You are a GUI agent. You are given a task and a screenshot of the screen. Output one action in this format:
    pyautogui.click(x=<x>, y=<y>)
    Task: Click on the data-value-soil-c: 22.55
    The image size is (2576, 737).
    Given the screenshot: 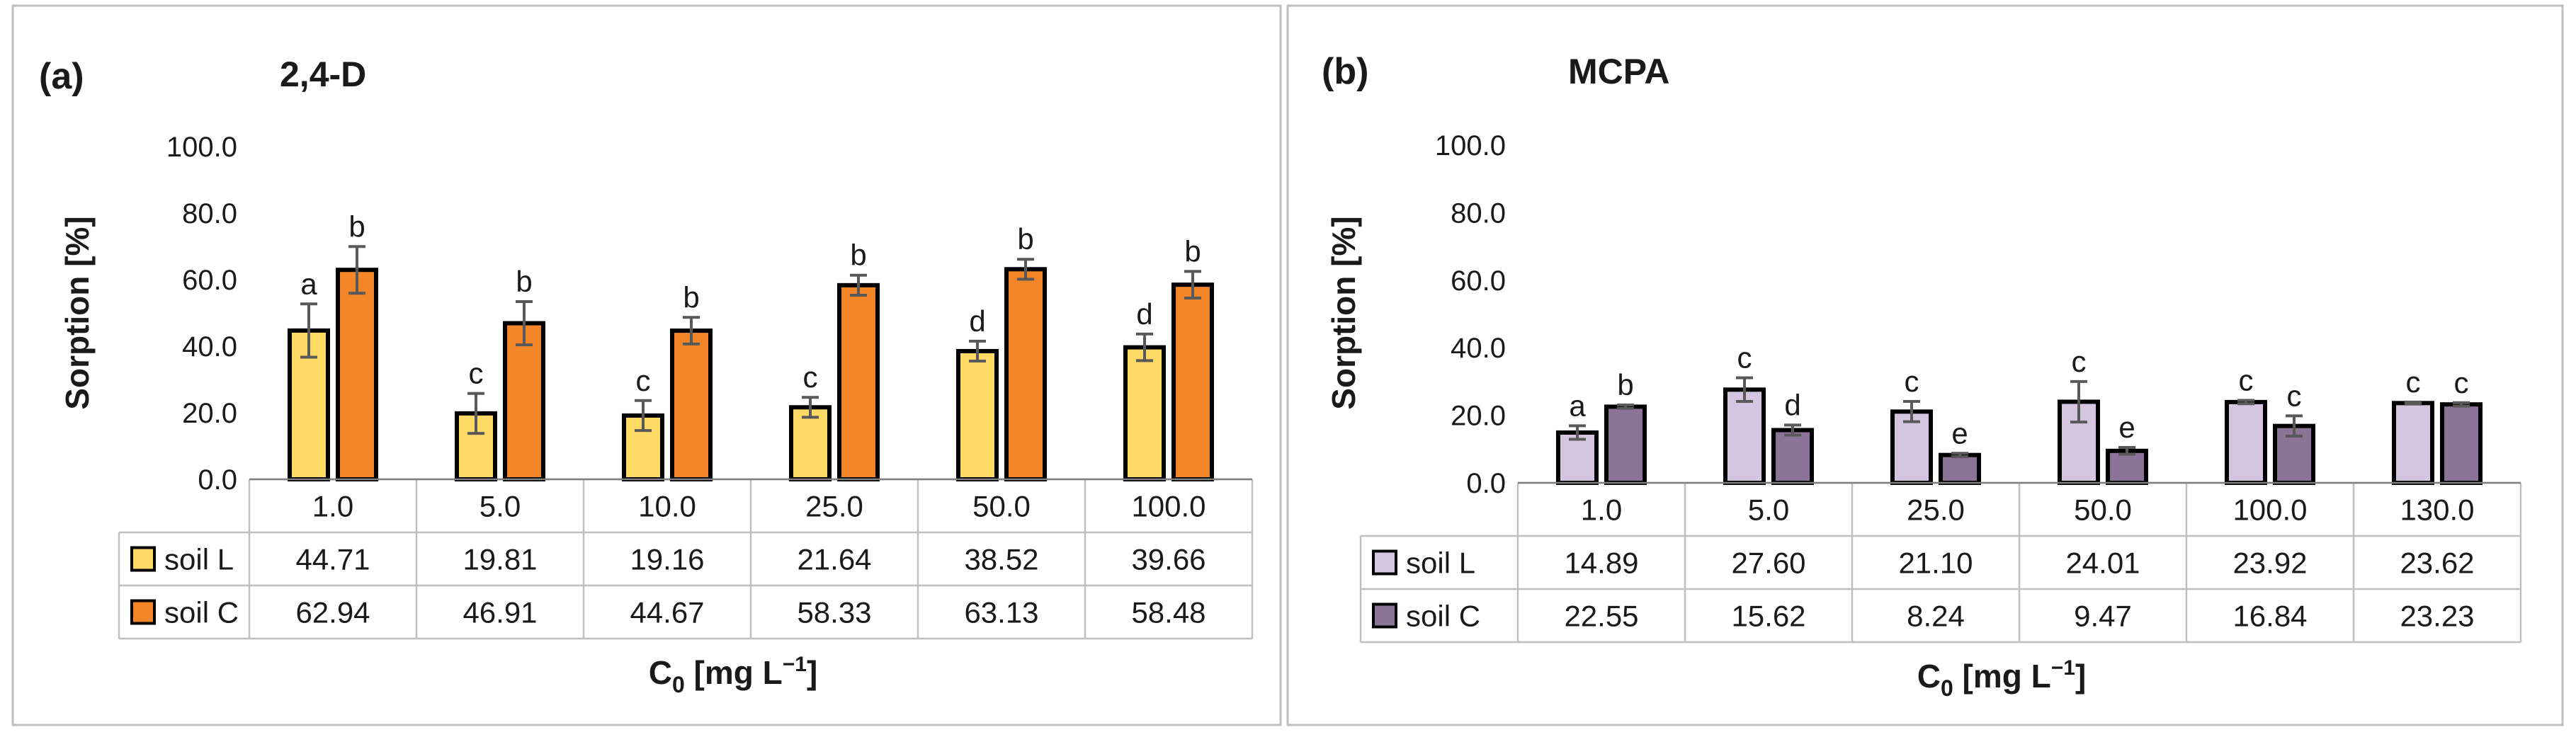 What is the action you would take?
    pyautogui.click(x=1601, y=616)
    